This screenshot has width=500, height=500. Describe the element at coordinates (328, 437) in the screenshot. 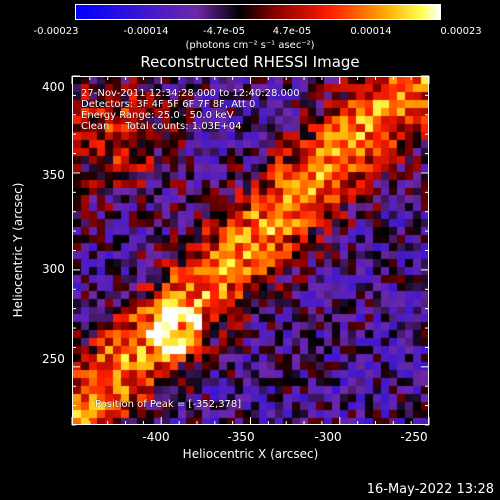

I see `x-tick-label: -300` at that location.